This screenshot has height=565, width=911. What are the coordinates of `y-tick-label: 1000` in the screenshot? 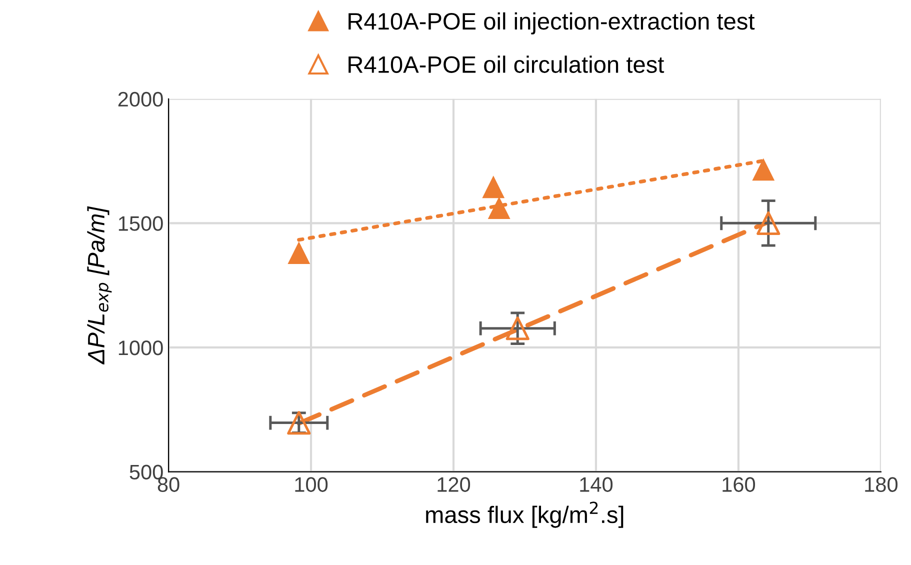 It's located at (140, 348).